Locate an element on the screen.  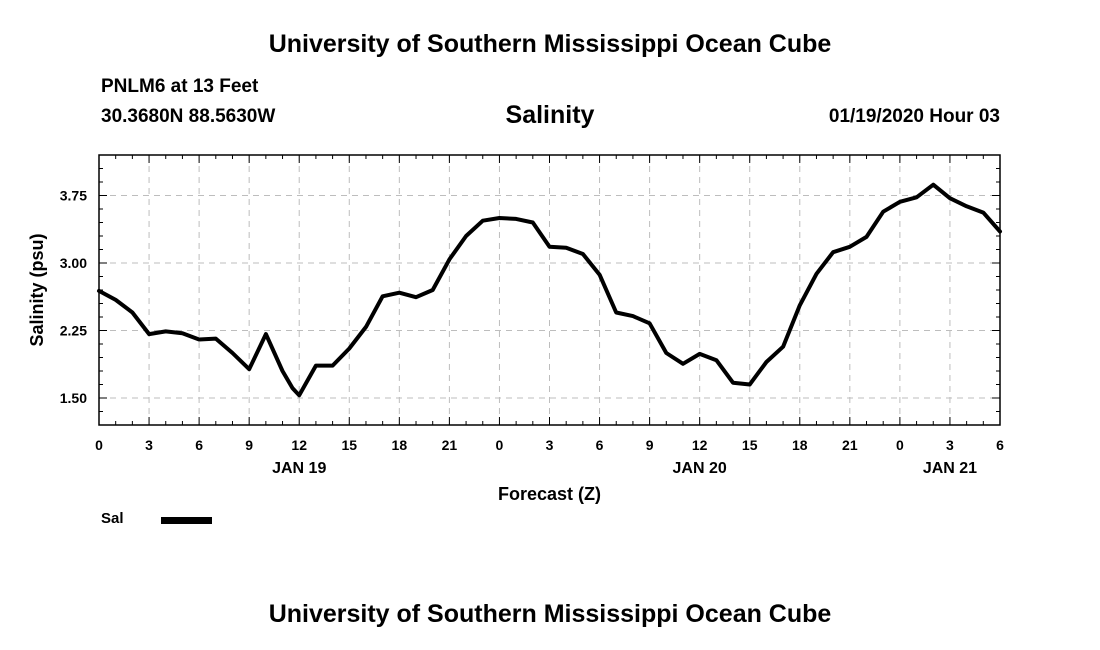
forecast-datetime: 01/19/2020 Hour 03 is located at coordinates (914, 116).